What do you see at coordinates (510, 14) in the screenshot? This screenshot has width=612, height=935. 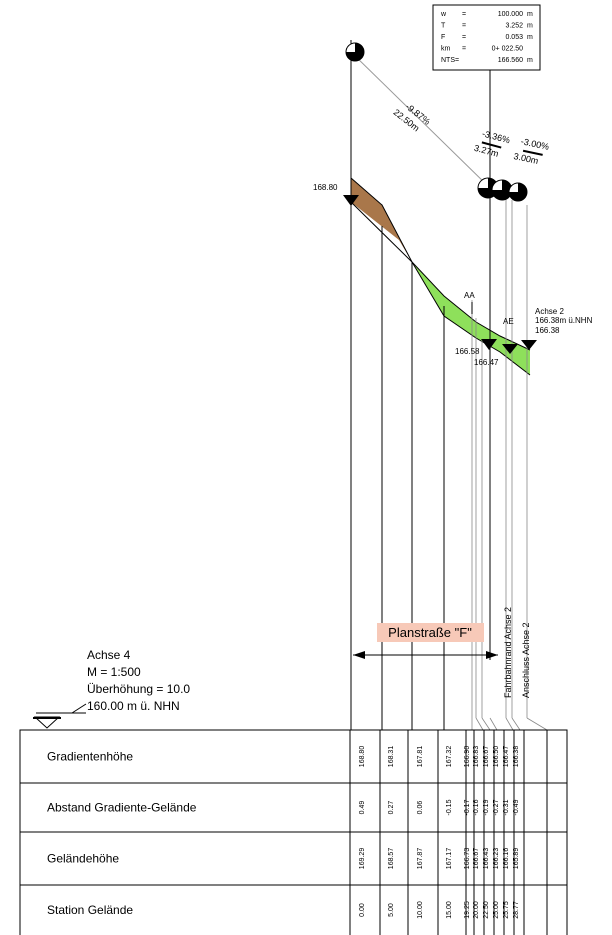 I see `svg-text: 100.000` at bounding box center [510, 14].